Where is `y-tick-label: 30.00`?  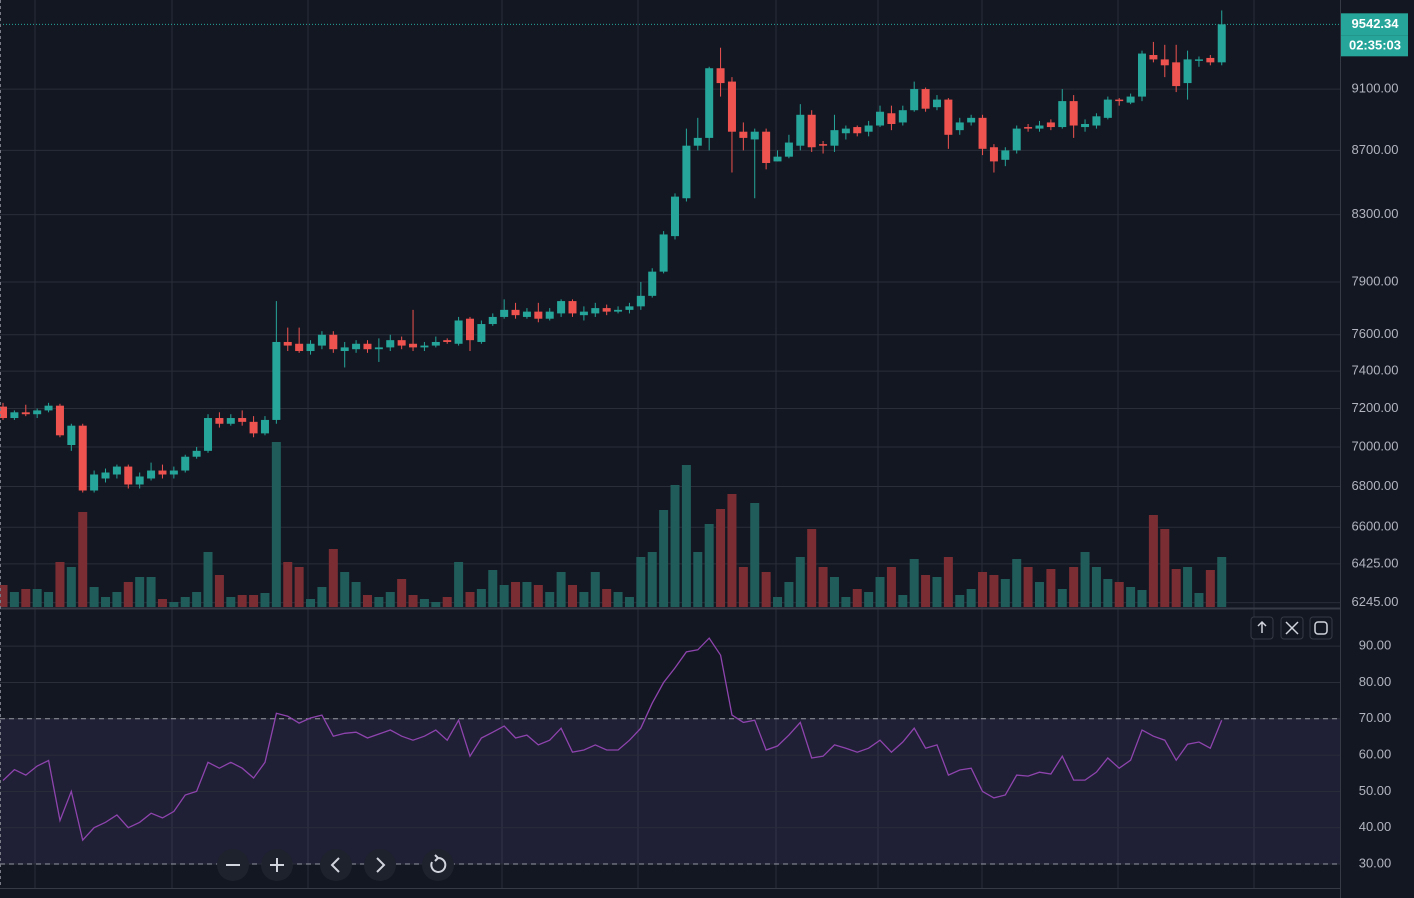 y-tick-label: 30.00 is located at coordinates (1375, 862).